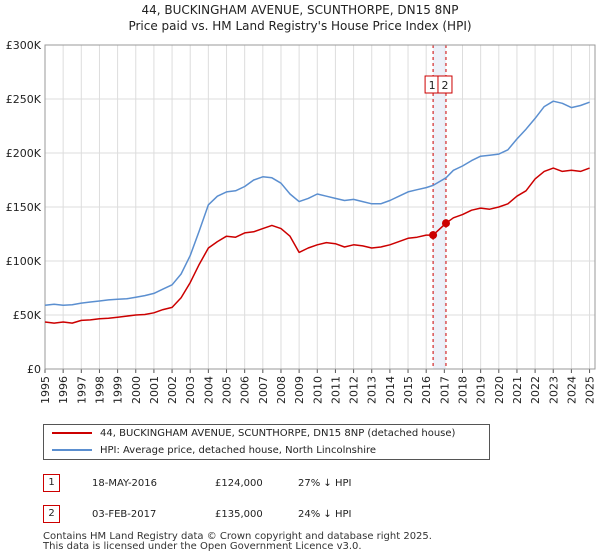  Describe the element at coordinates (24, 153) in the screenshot. I see `y-tick-label: £200K` at that location.